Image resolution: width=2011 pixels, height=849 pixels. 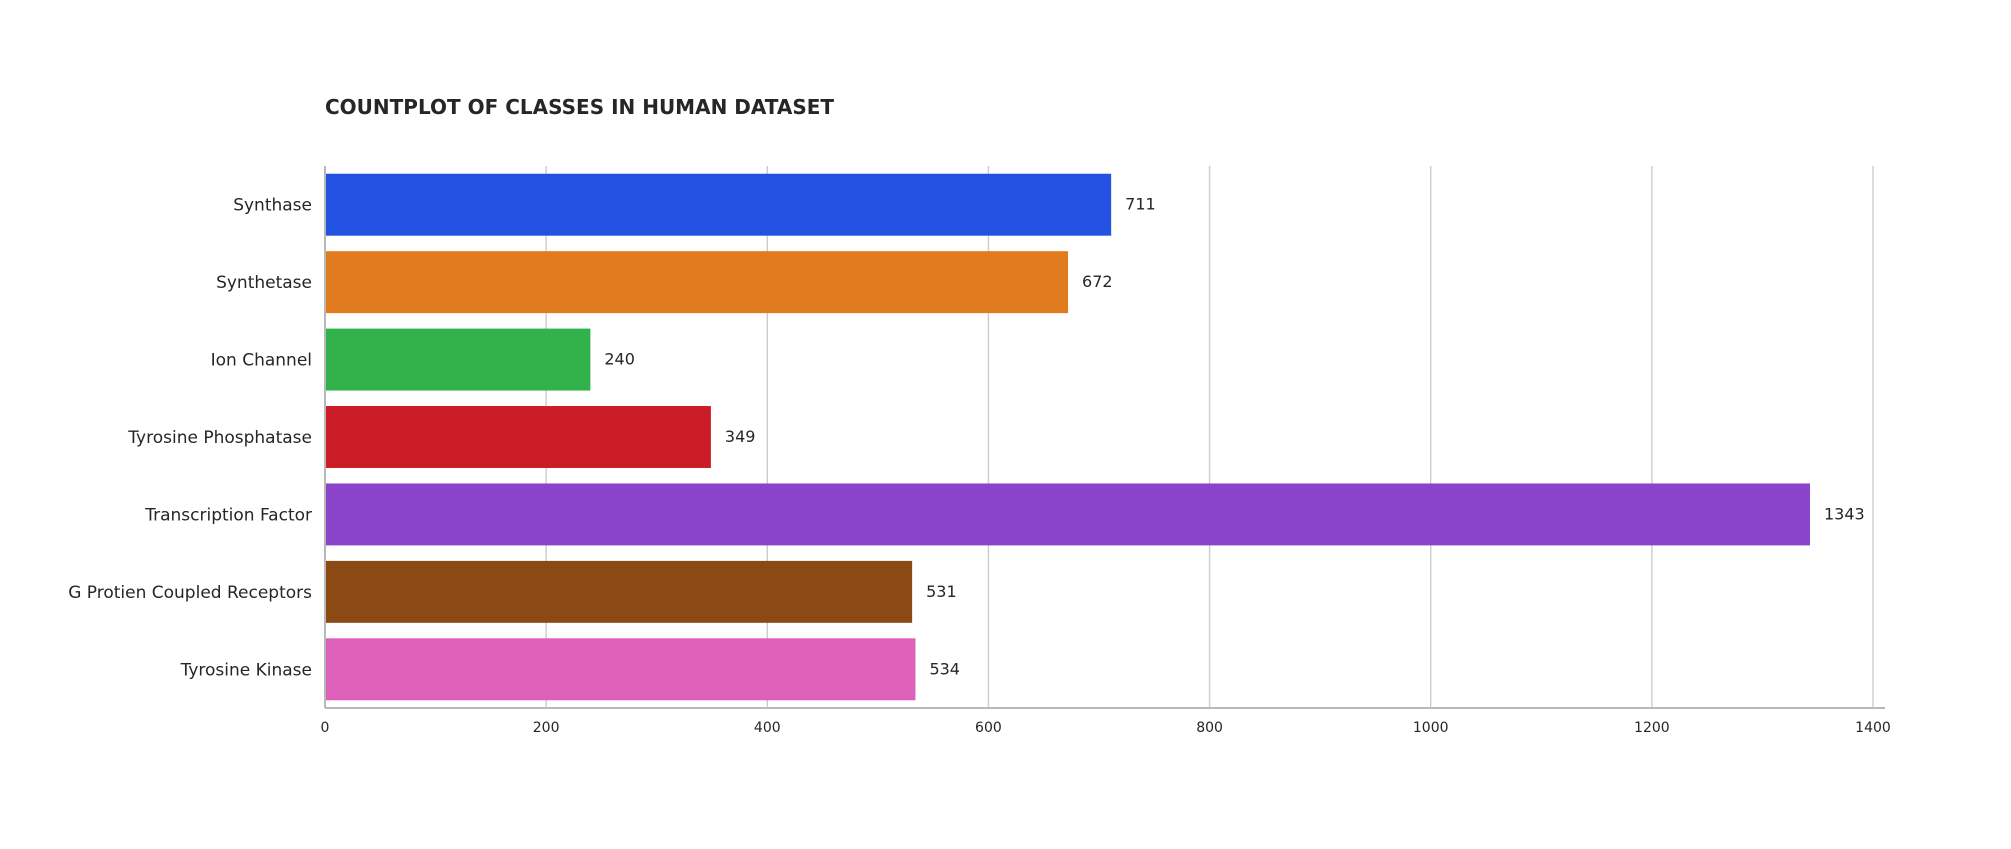 What do you see at coordinates (1873, 728) in the screenshot?
I see `x-tick-label: 1400` at bounding box center [1873, 728].